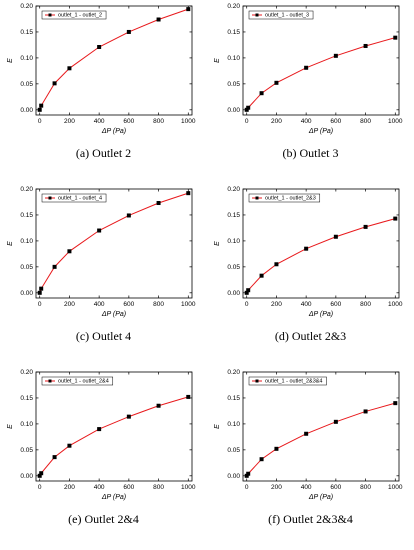 The width and height of the screenshot is (414, 550). I want to click on legend-label: outlet_1 - outlet_4, so click(80, 199).